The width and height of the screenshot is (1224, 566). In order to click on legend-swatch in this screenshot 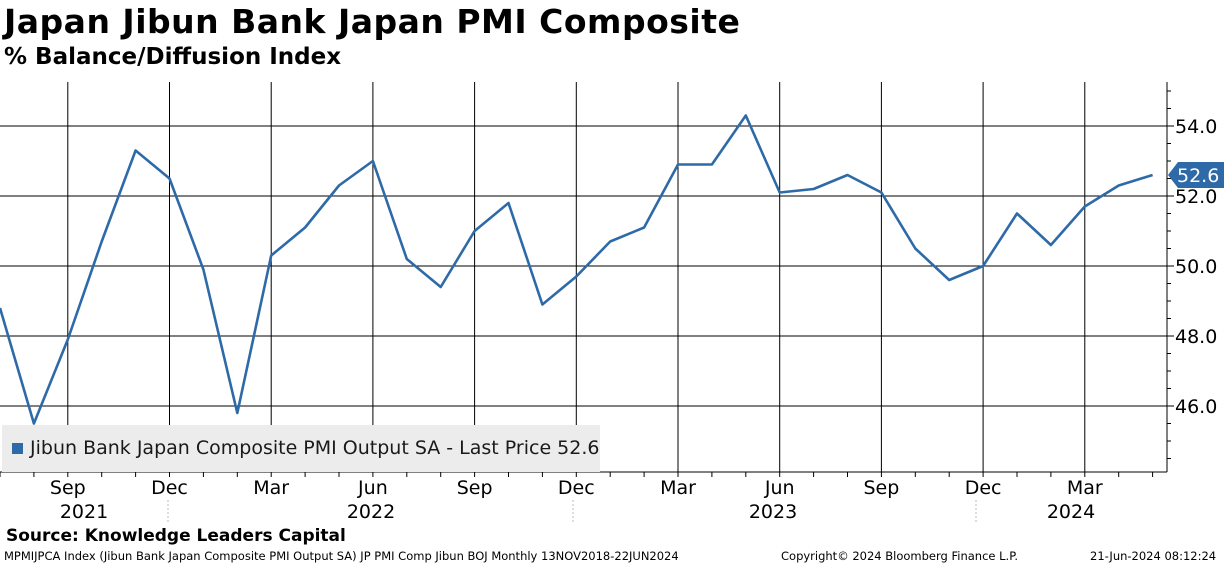, I will do `click(17, 448)`.